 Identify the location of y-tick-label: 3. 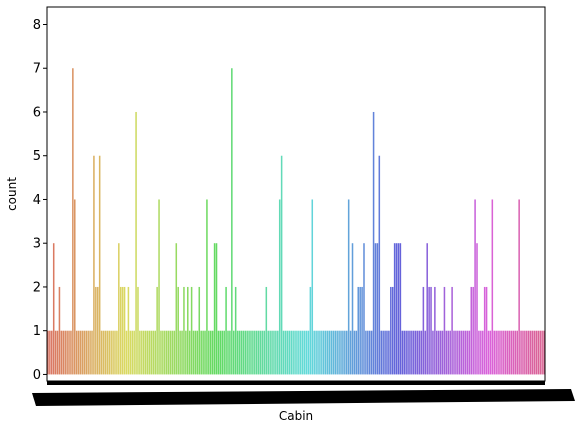
(37, 244).